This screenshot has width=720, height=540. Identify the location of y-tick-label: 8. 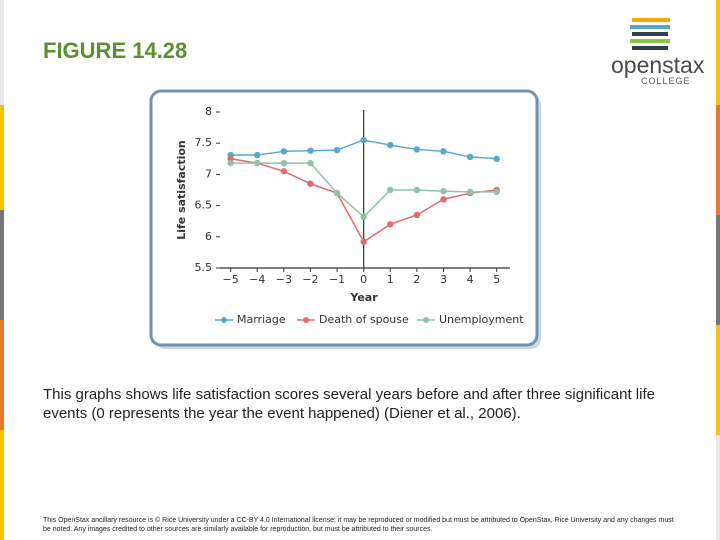
(208, 111).